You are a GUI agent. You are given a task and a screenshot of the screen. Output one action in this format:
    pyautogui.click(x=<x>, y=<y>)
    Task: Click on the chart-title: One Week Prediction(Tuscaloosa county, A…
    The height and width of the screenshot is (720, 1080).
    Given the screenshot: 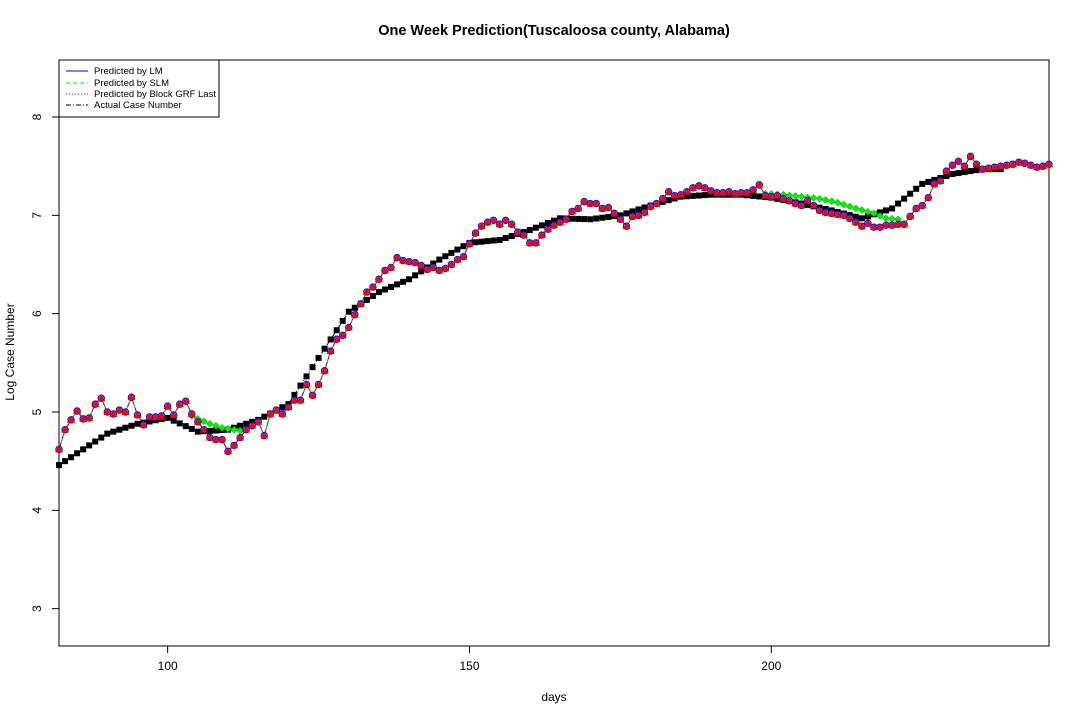 What is the action you would take?
    pyautogui.click(x=554, y=31)
    